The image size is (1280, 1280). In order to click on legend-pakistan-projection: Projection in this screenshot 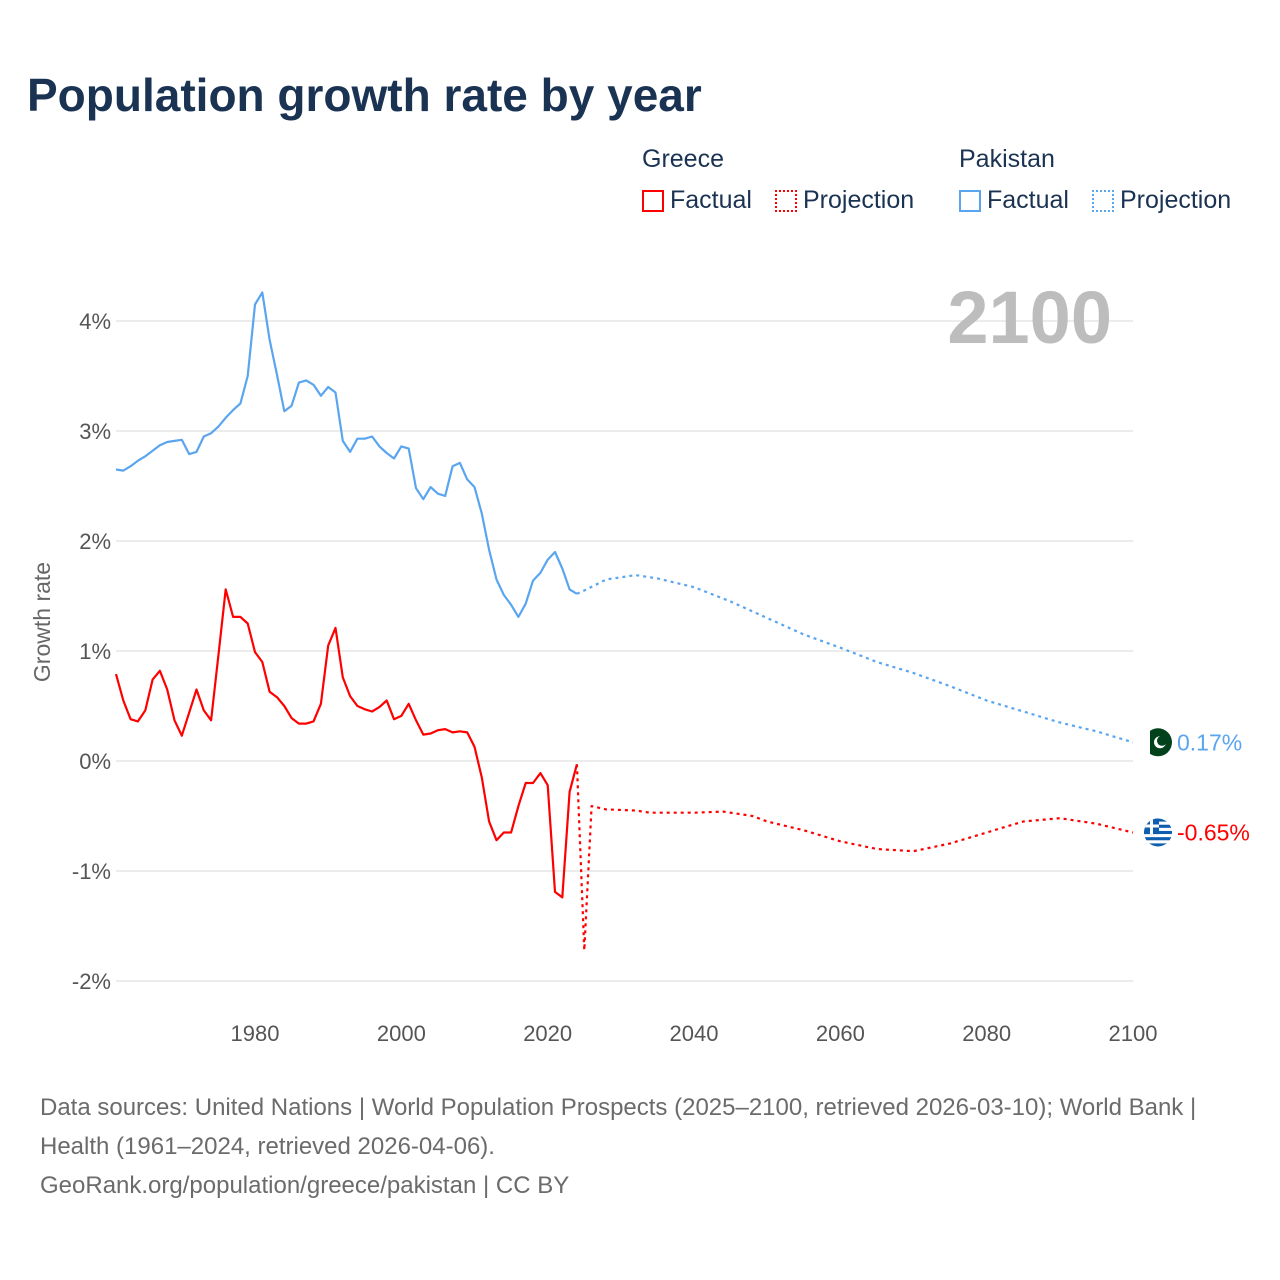, I will do `click(1161, 200)`.